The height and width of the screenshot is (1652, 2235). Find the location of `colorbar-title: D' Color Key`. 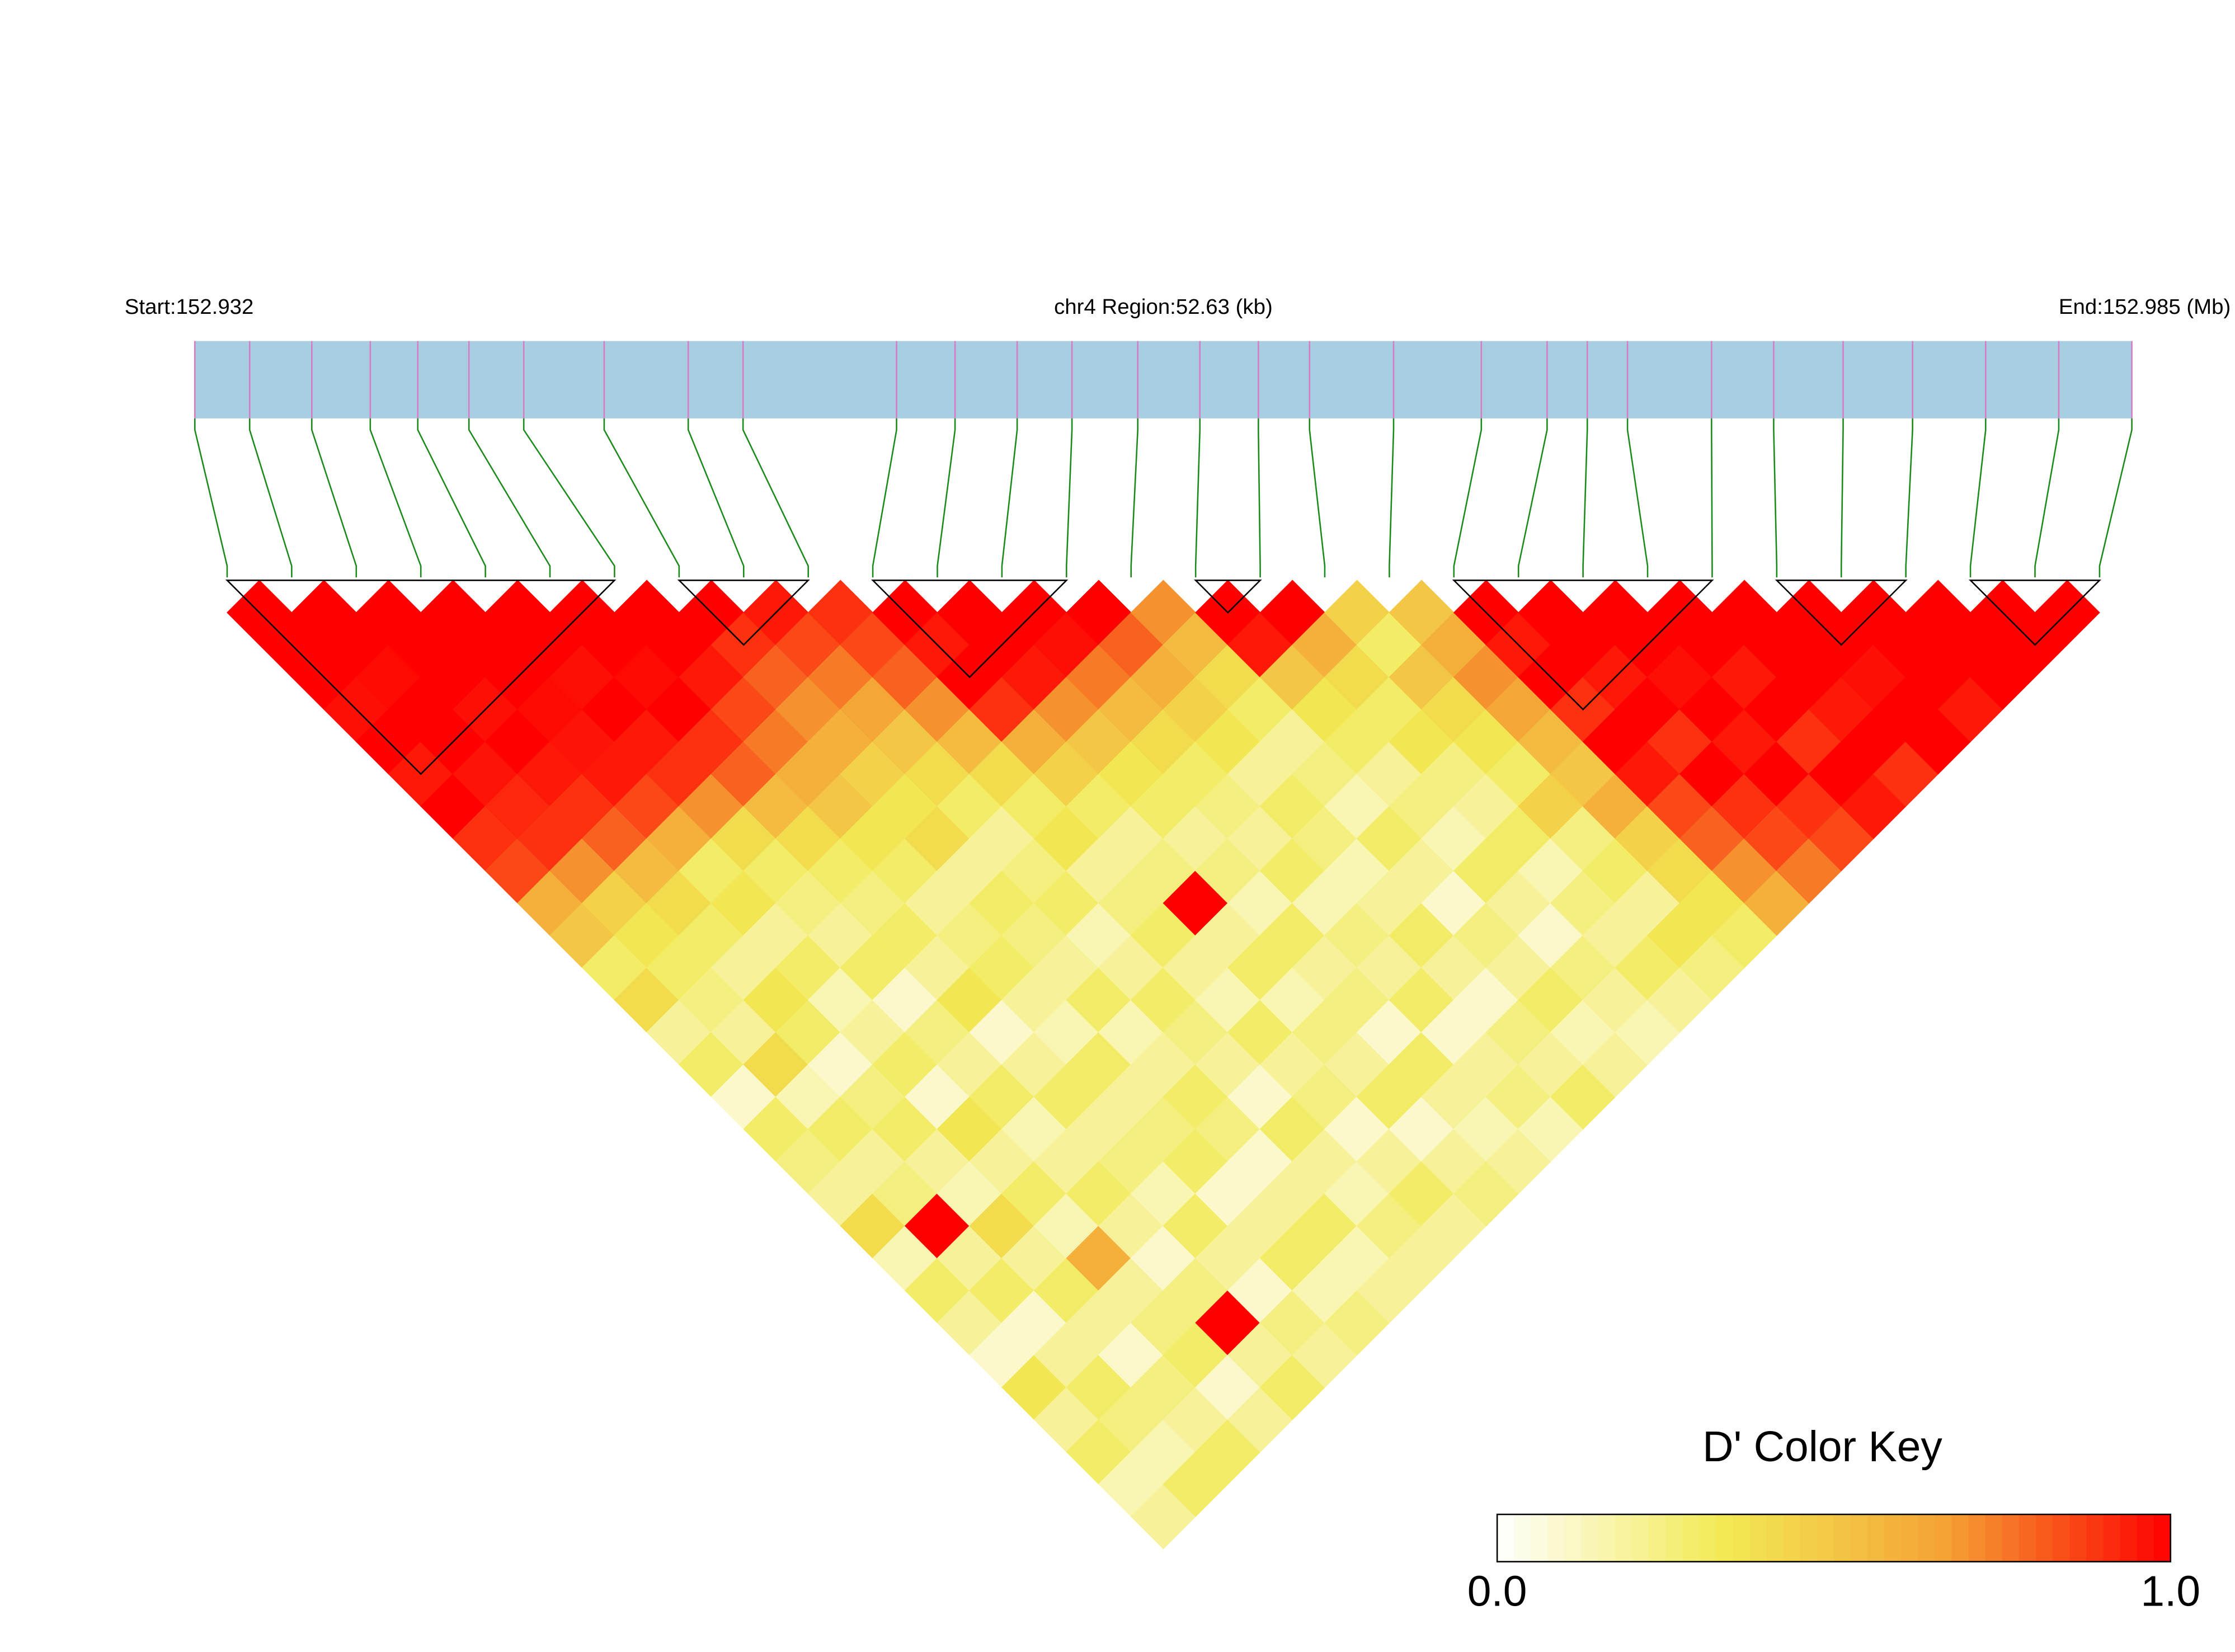

colorbar-title: D' Color Key is located at coordinates (1822, 1447).